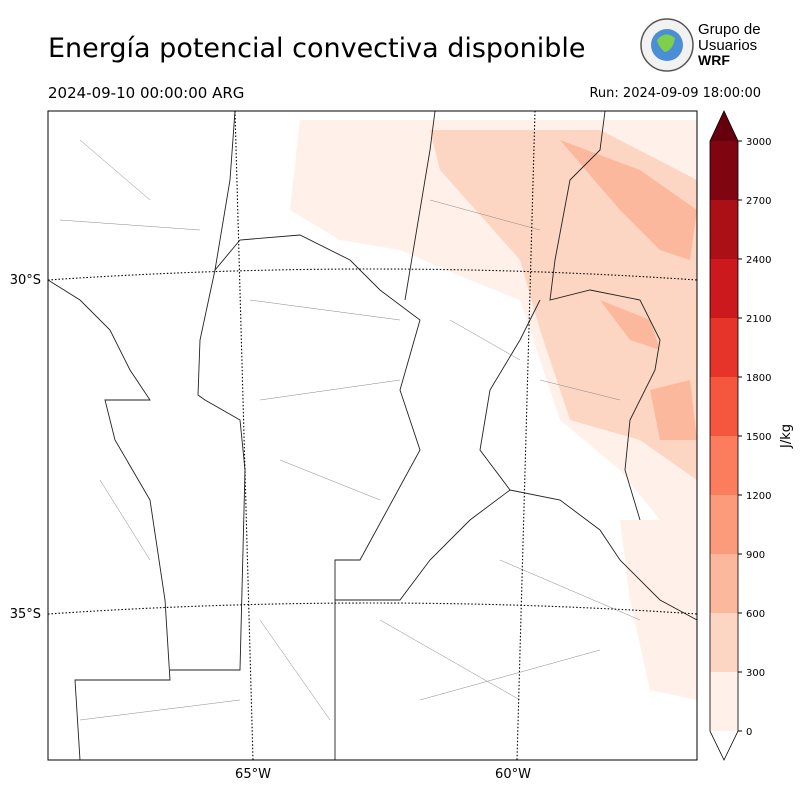 This screenshot has width=800, height=804. Describe the element at coordinates (758, 496) in the screenshot. I see `colorbar-tick-label: 1200` at that location.